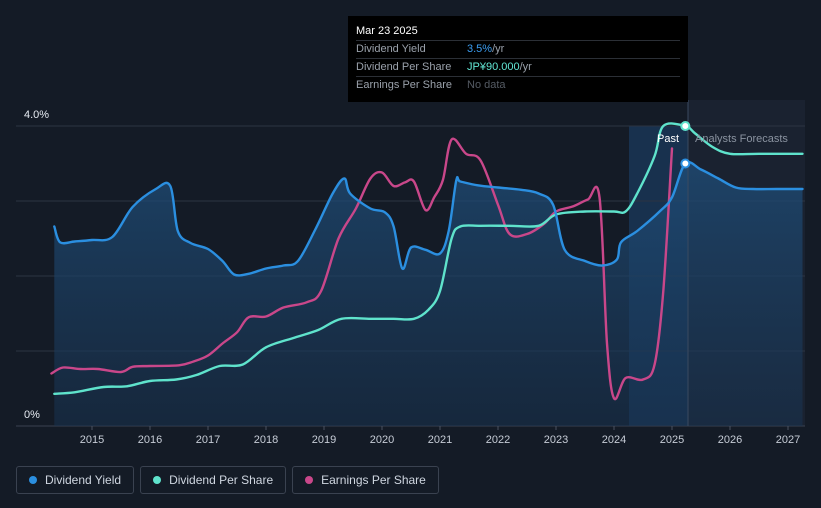 The width and height of the screenshot is (821, 508). What do you see at coordinates (685, 163) in the screenshot?
I see `yield-marker` at bounding box center [685, 163].